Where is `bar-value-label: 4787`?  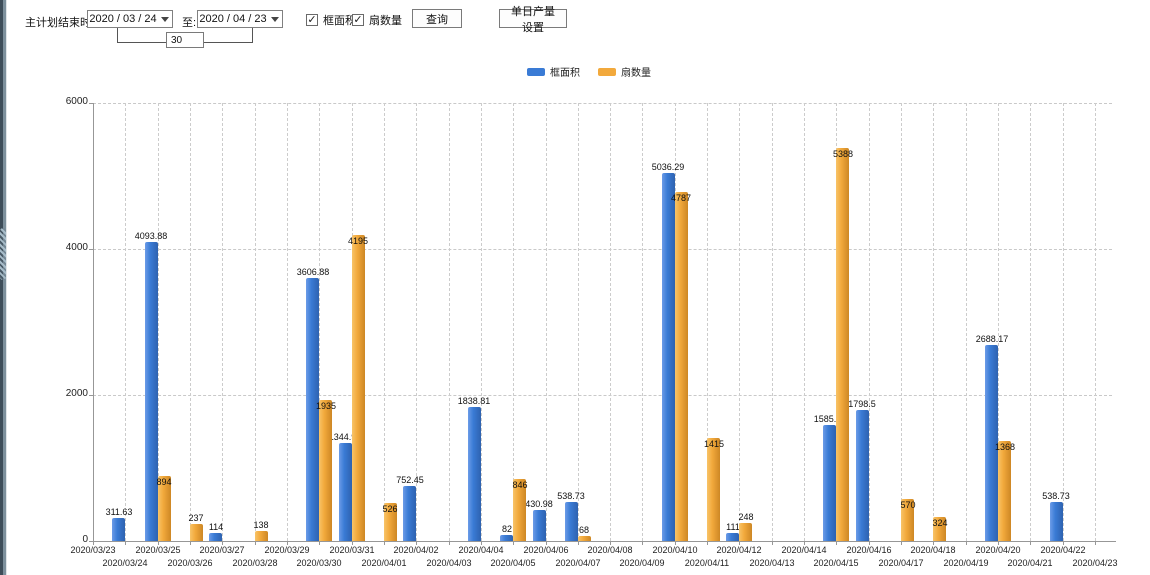
bar-value-label: 4787 is located at coordinates (681, 198).